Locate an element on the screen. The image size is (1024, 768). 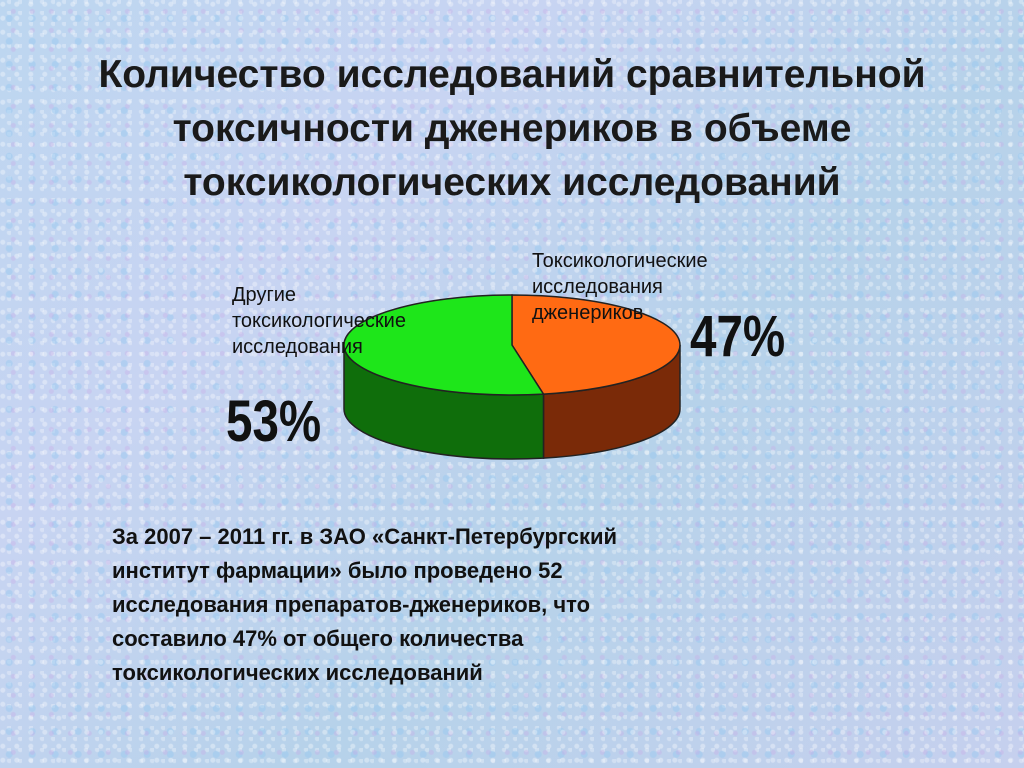
slice-label-line: Другие is located at coordinates (264, 295).